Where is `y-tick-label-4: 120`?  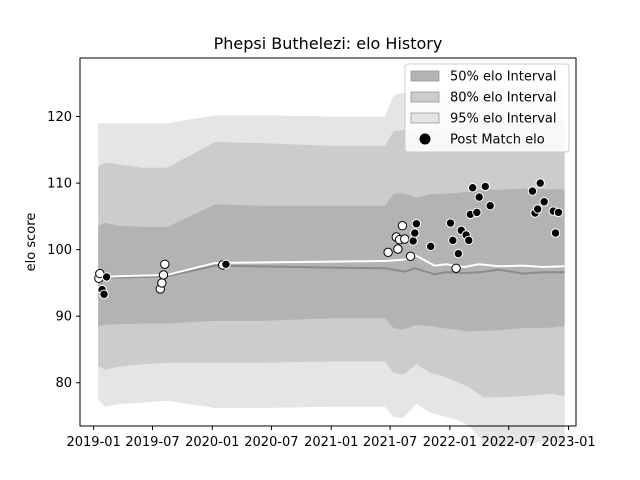 y-tick-label-4: 120 is located at coordinates (59, 117).